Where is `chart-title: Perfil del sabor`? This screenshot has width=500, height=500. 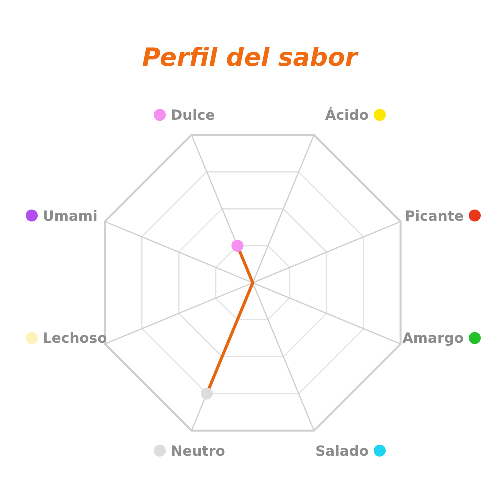 chart-title: Perfil del sabor is located at coordinates (251, 57).